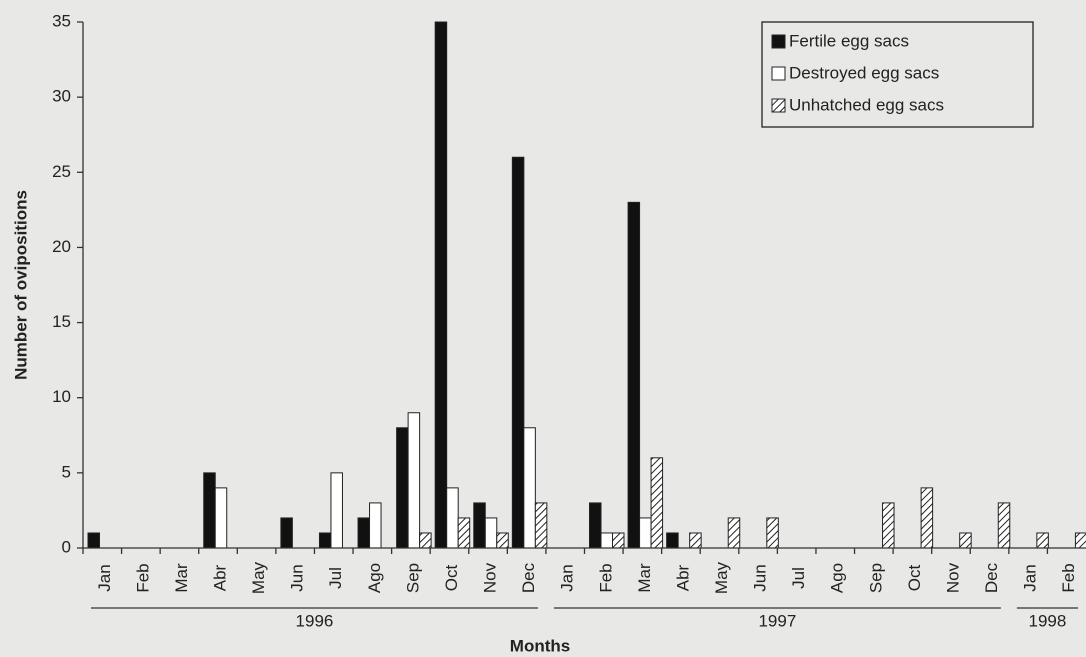 This screenshot has height=657, width=1086. Describe the element at coordinates (66, 546) in the screenshot. I see `y-tick-label: 0` at that location.